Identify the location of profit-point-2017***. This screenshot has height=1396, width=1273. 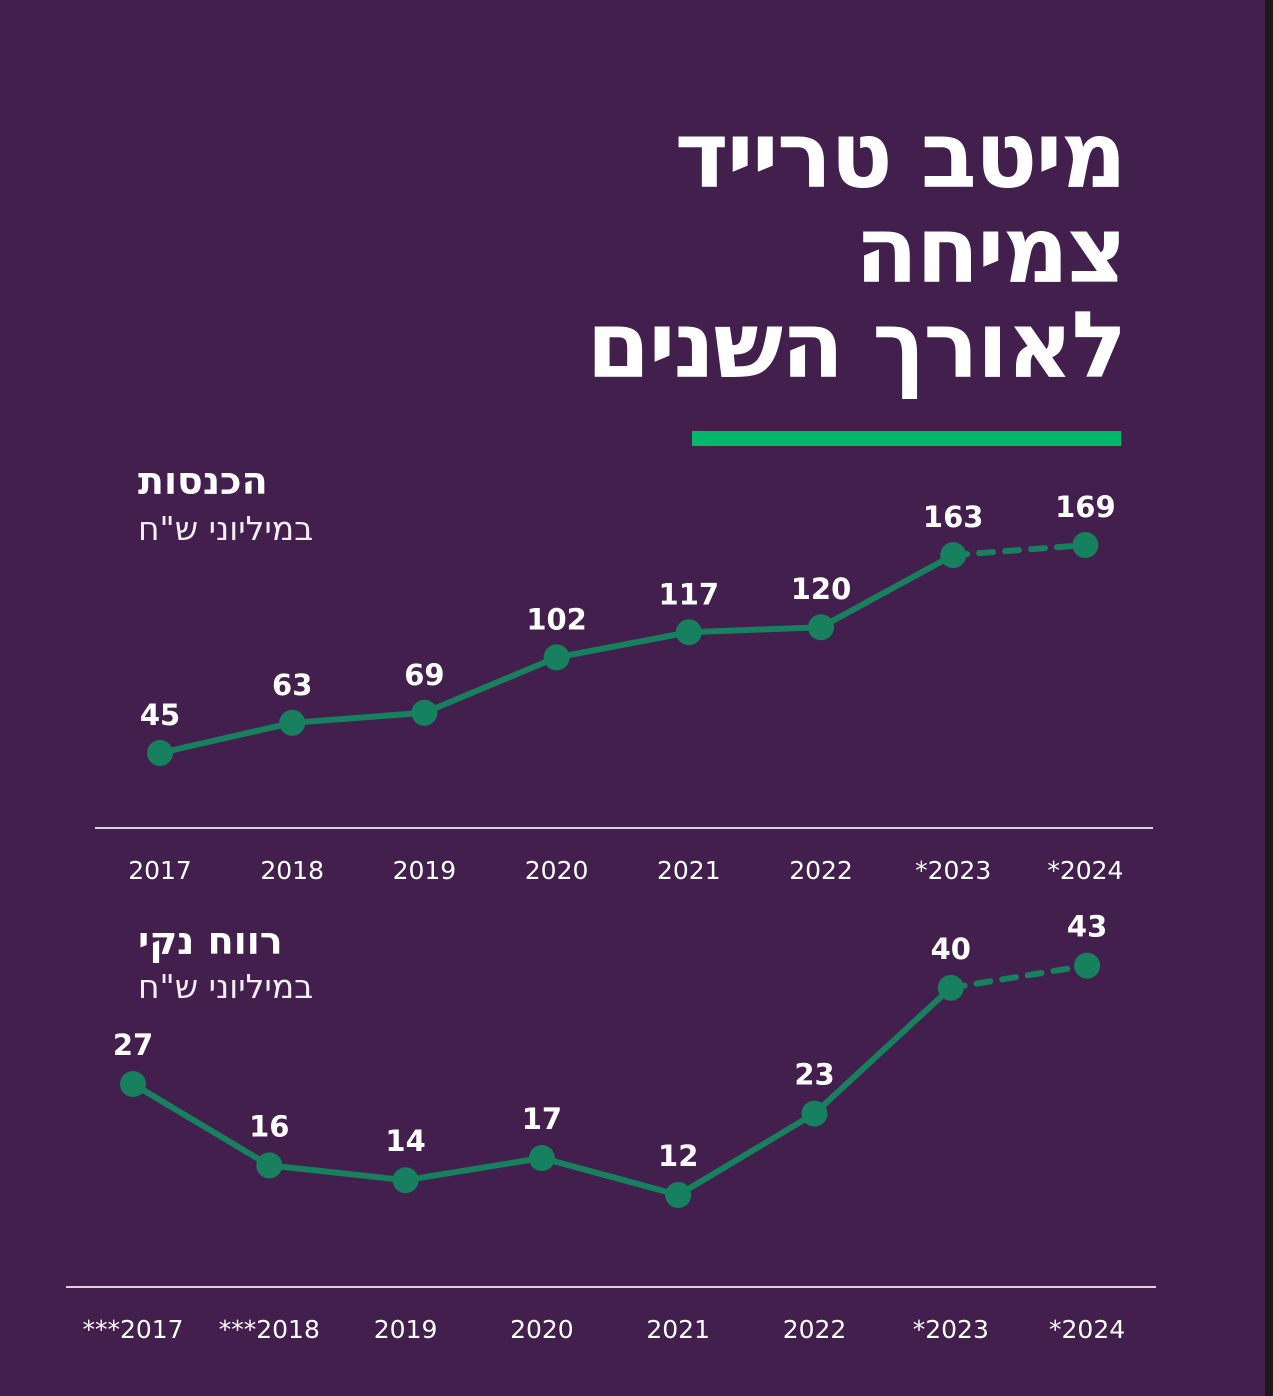
(133, 1084).